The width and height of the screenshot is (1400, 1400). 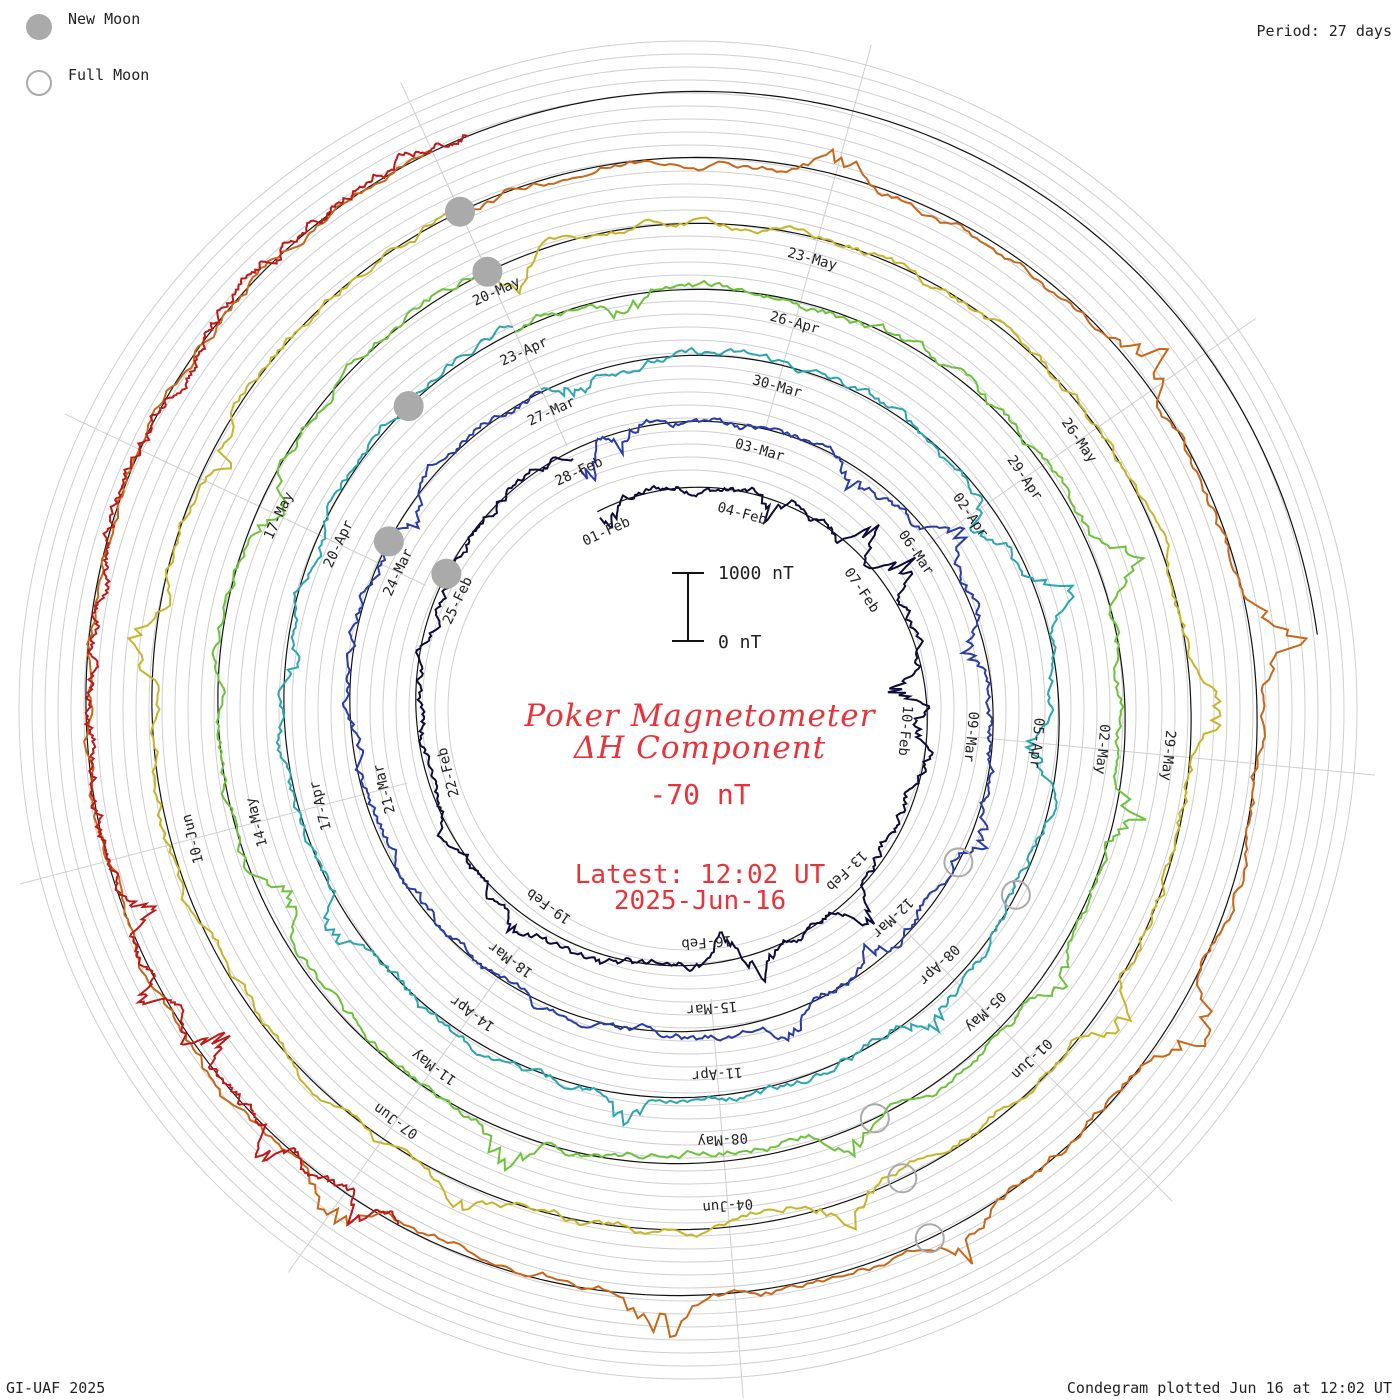 What do you see at coordinates (905, 731) in the screenshot?
I see `date-label: 10-Feb` at bounding box center [905, 731].